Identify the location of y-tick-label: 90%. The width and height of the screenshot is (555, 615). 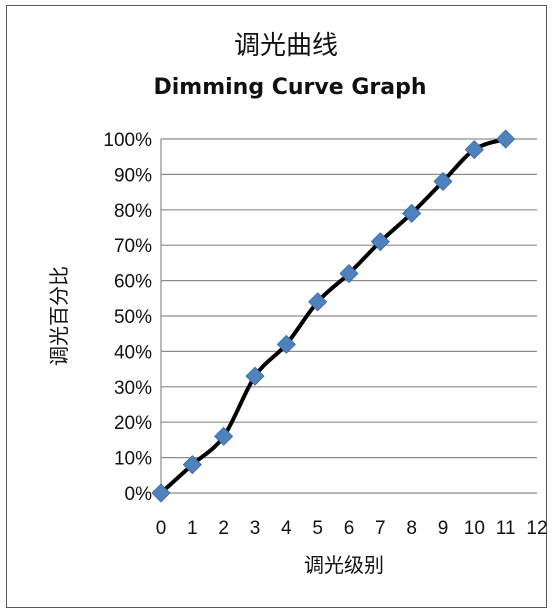
(133, 175).